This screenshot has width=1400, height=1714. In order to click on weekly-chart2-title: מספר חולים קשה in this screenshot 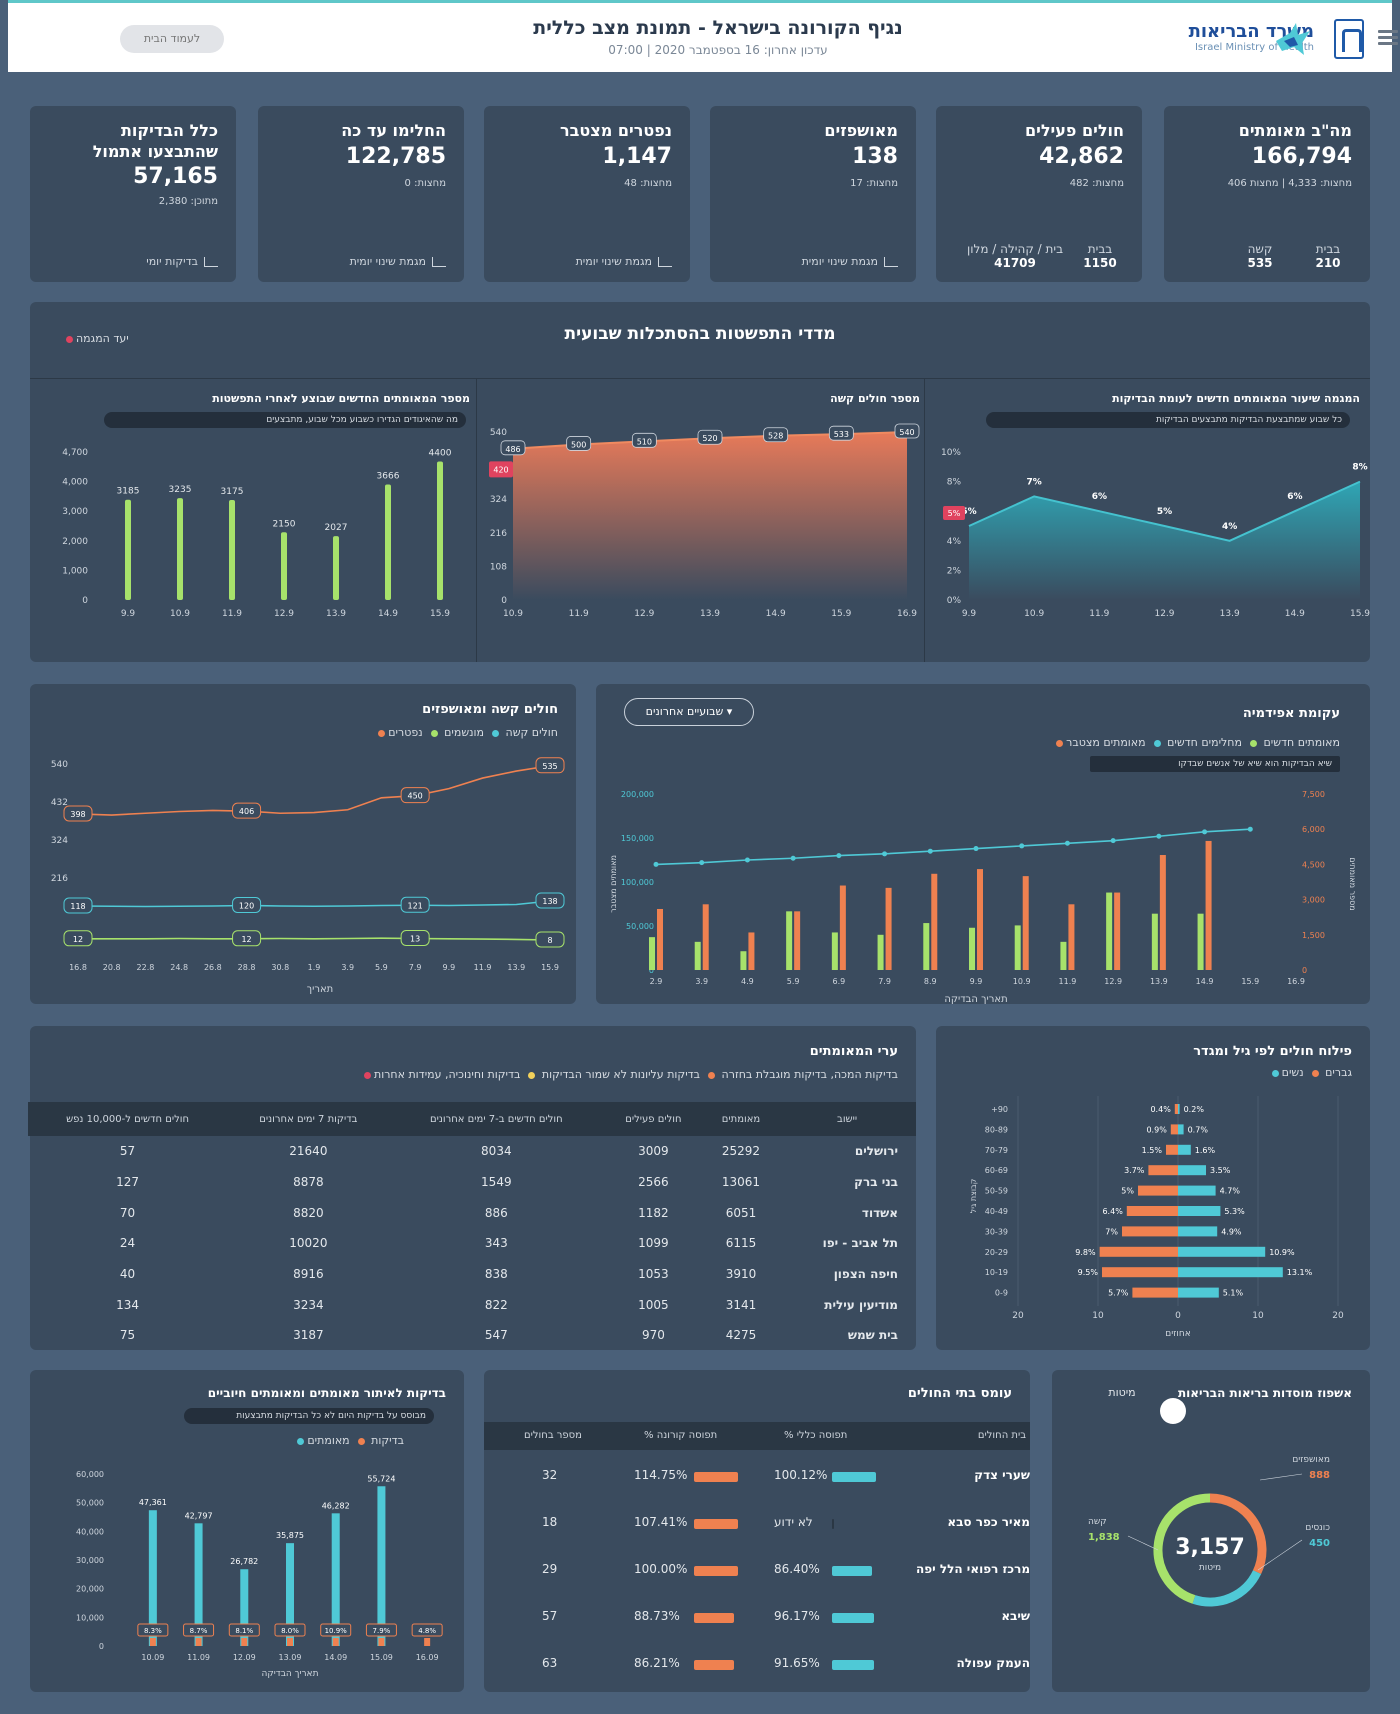, I will do `click(875, 398)`.